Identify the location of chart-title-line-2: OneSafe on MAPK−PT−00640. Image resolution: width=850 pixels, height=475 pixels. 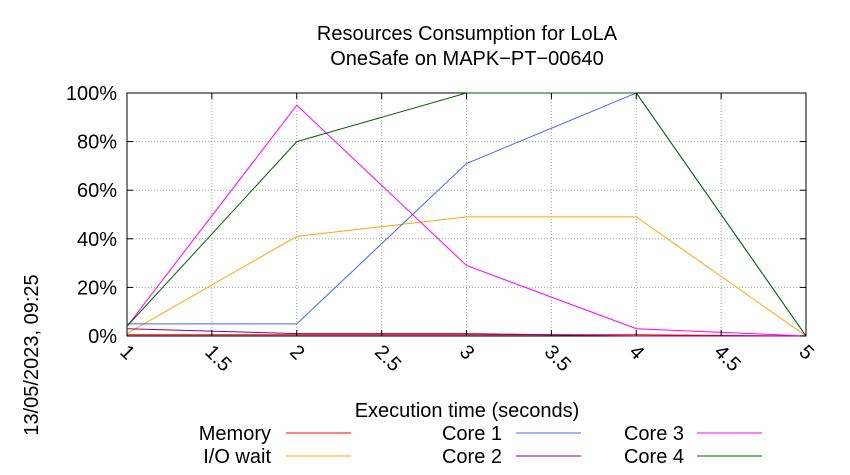
(467, 59).